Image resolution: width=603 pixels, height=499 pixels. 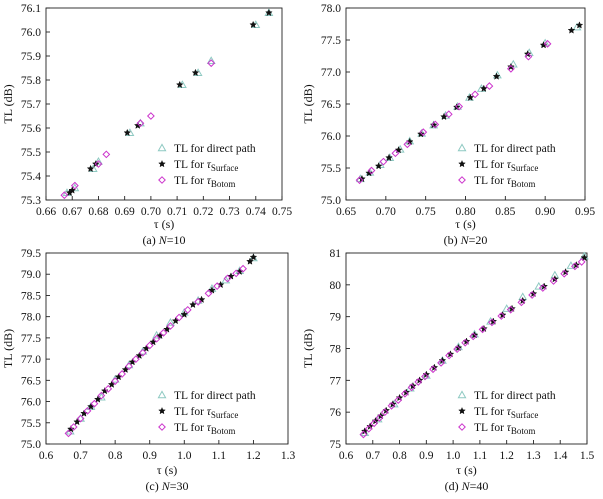 I want to click on y-axis-label: TL (dB), so click(x=8, y=348).